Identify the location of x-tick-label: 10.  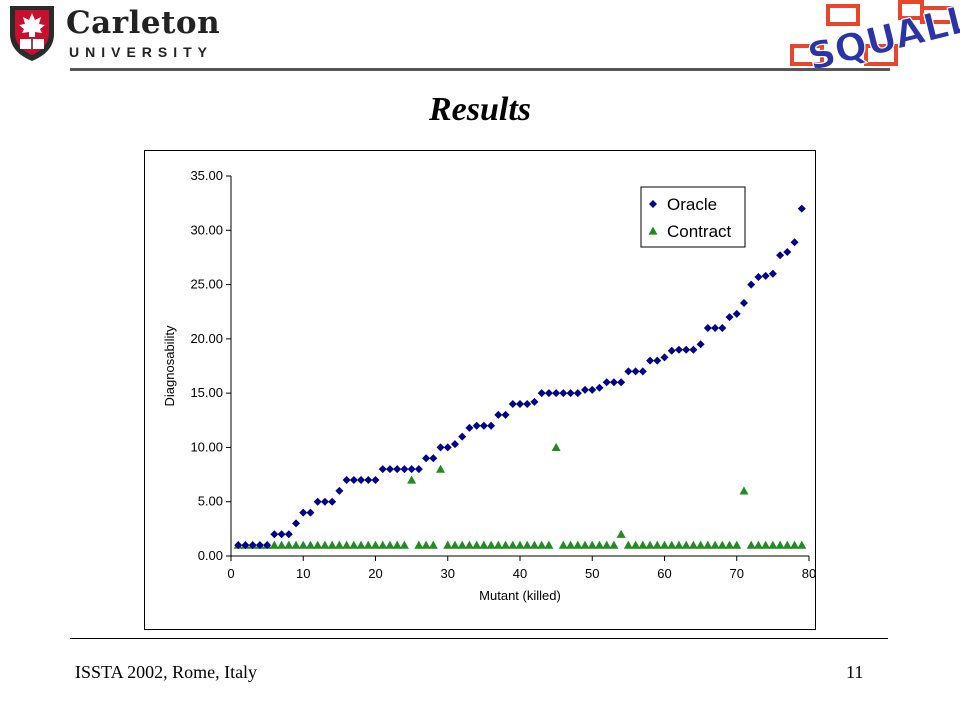
(303, 573).